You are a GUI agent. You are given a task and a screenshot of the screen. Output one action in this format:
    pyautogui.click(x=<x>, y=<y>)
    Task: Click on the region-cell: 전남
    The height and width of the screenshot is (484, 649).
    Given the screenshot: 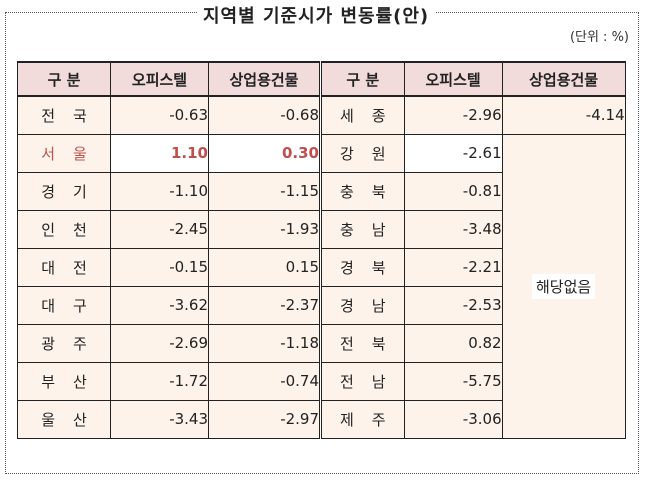 What is the action you would take?
    pyautogui.click(x=362, y=381)
    